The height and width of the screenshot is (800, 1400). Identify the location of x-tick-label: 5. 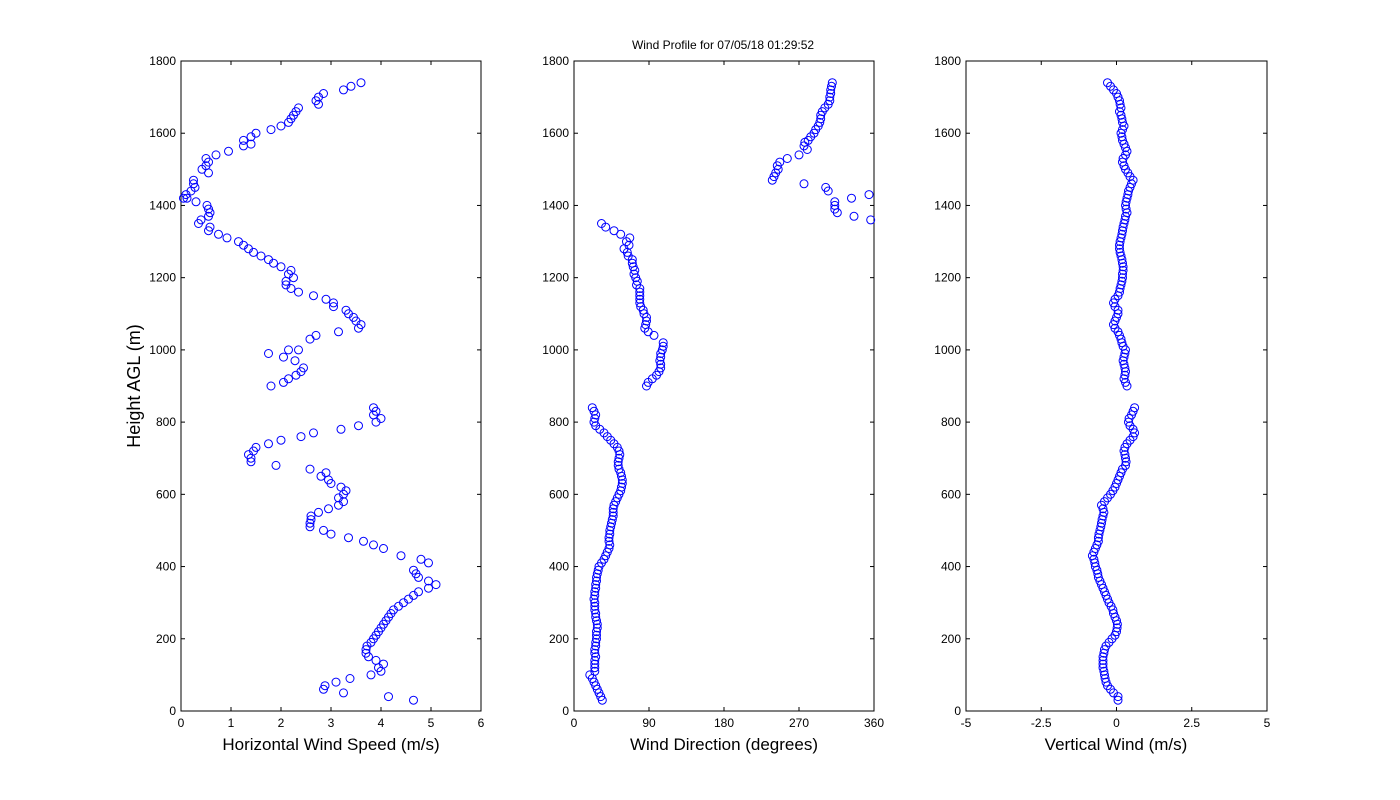
(1267, 723).